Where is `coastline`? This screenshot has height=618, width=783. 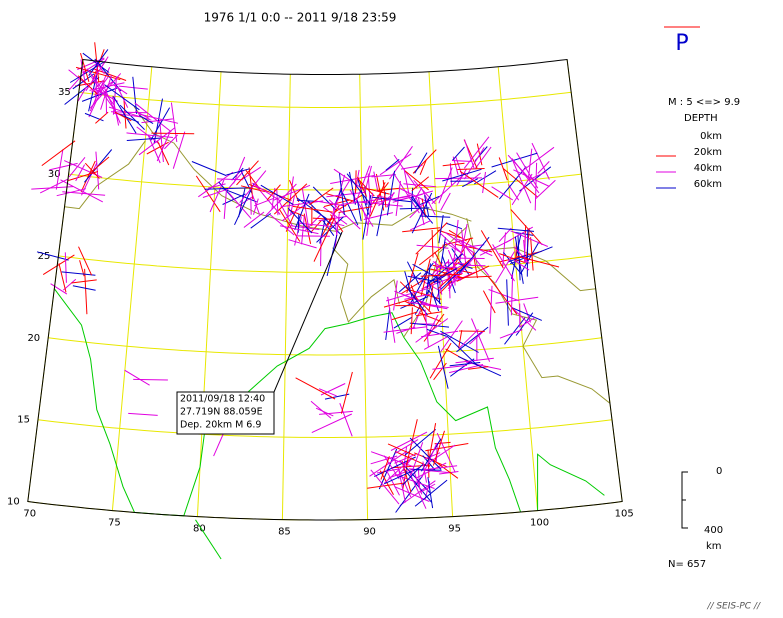
coastline is located at coordinates (571, 482).